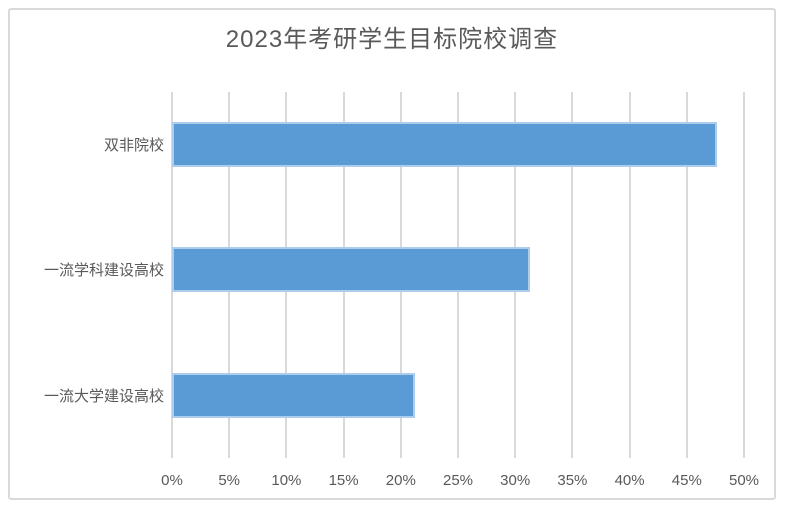  What do you see at coordinates (392, 39) in the screenshot?
I see `chart-title: 2023年考研学生目标院校调查` at bounding box center [392, 39].